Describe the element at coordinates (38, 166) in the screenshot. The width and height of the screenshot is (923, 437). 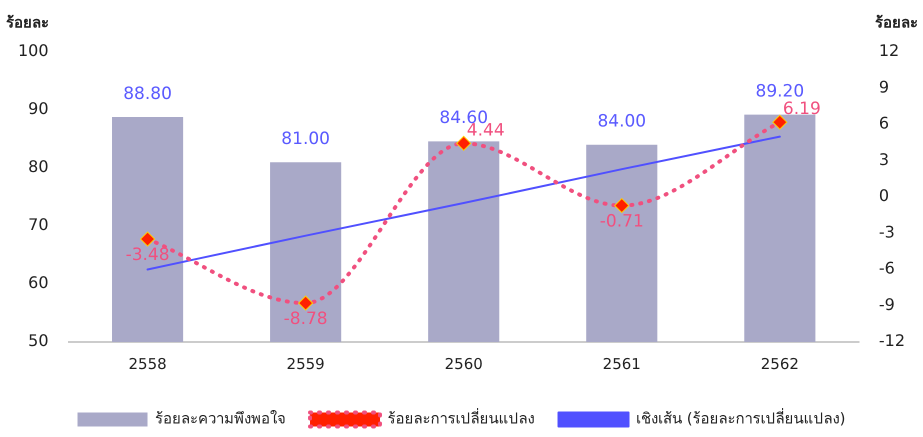
I see `y-tick-label: 80` at that location.